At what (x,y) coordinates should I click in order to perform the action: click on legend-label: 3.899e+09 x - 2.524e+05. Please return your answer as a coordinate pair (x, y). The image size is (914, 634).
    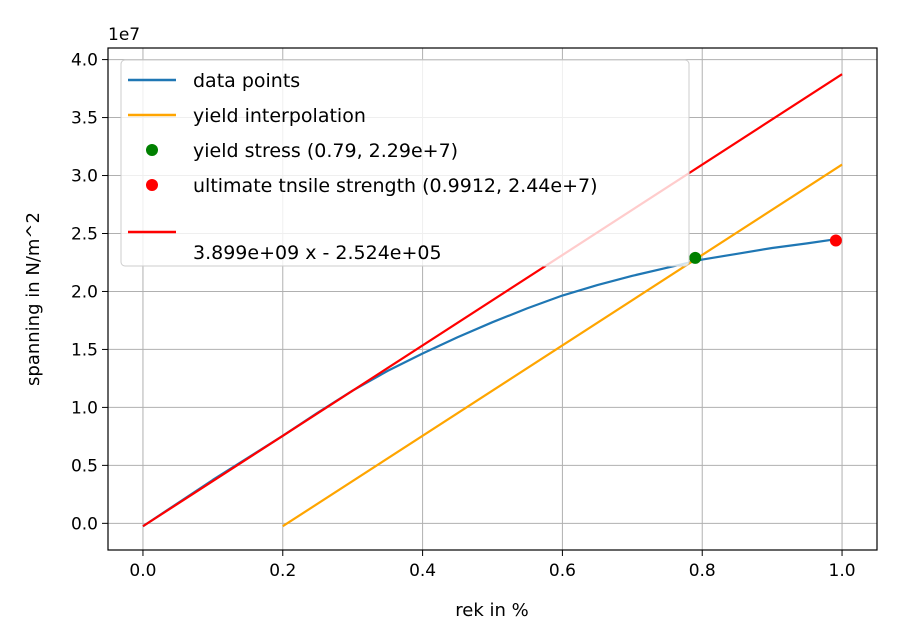
    Looking at the image, I should click on (317, 253).